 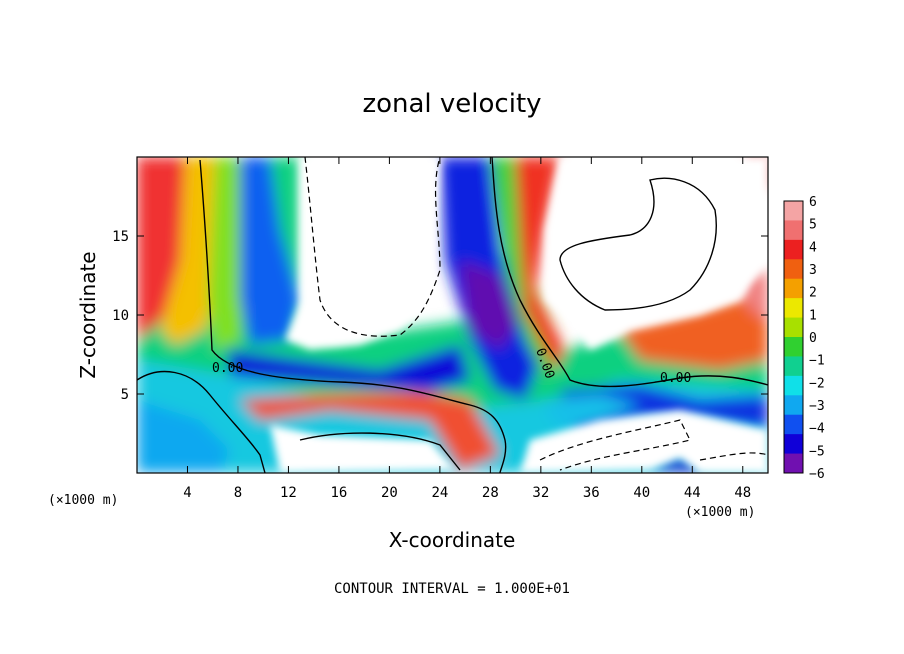 What do you see at coordinates (817, 451) in the screenshot?
I see `colorbar-tick-label: −5` at bounding box center [817, 451].